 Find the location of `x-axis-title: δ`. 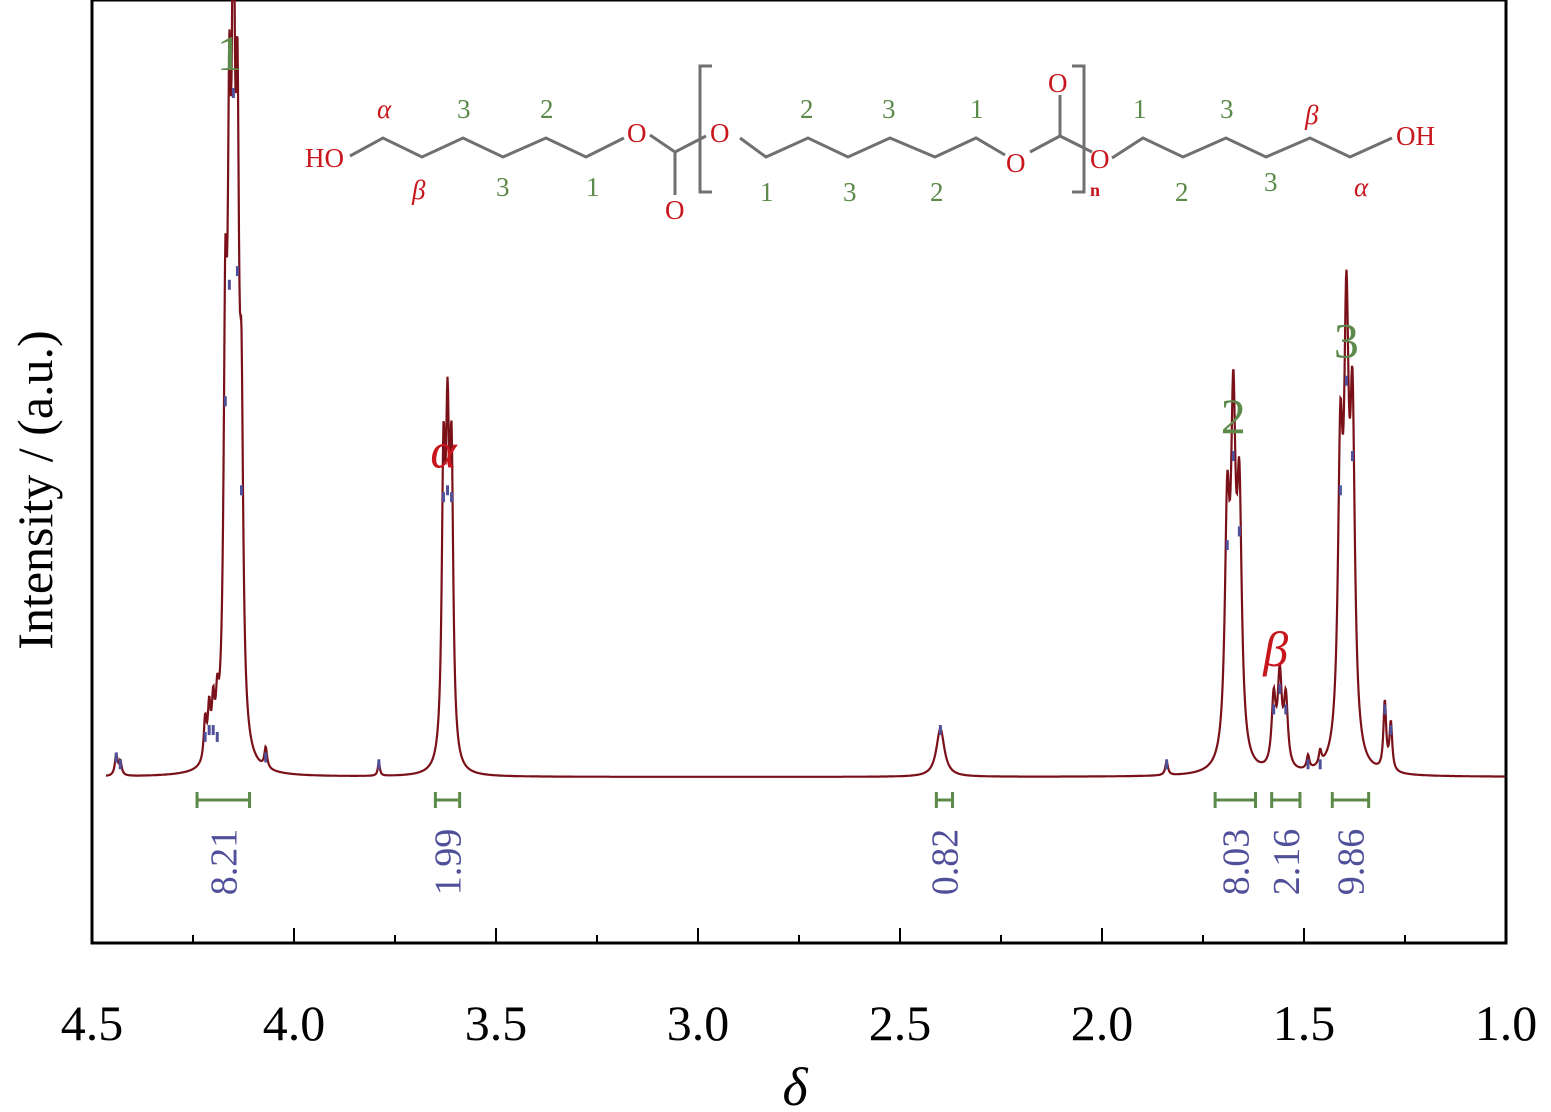

x-axis-title: δ is located at coordinates (795, 1084).